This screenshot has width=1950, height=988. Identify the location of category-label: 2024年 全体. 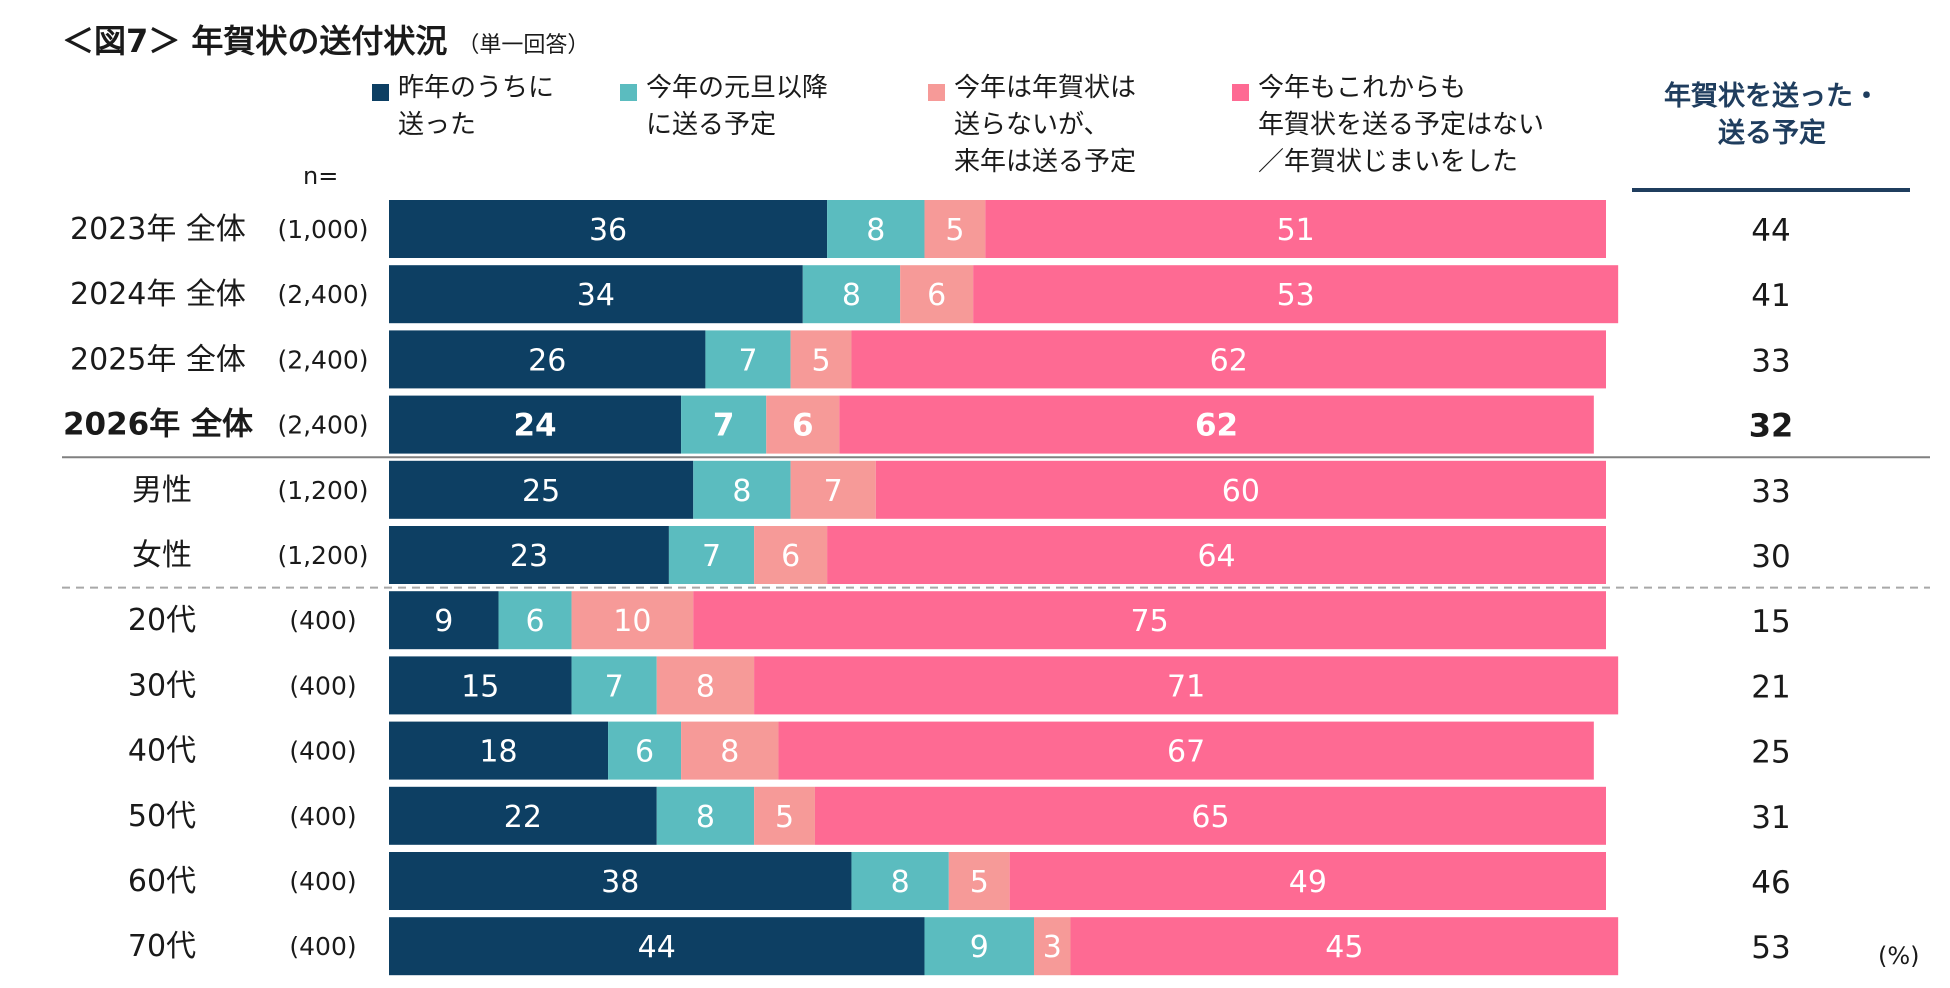
(158, 294).